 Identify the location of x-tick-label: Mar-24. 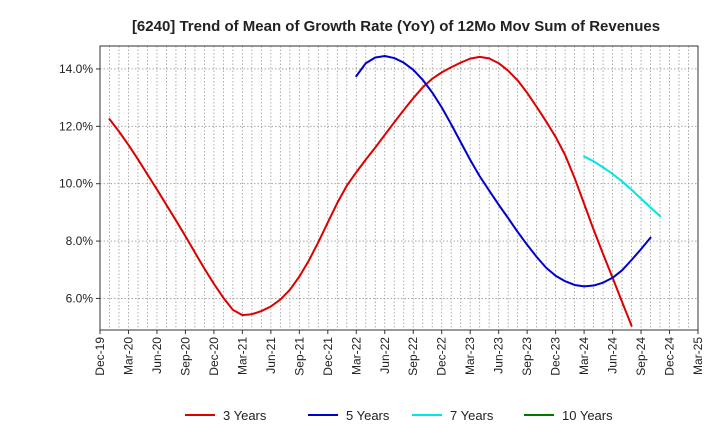
(584, 356).